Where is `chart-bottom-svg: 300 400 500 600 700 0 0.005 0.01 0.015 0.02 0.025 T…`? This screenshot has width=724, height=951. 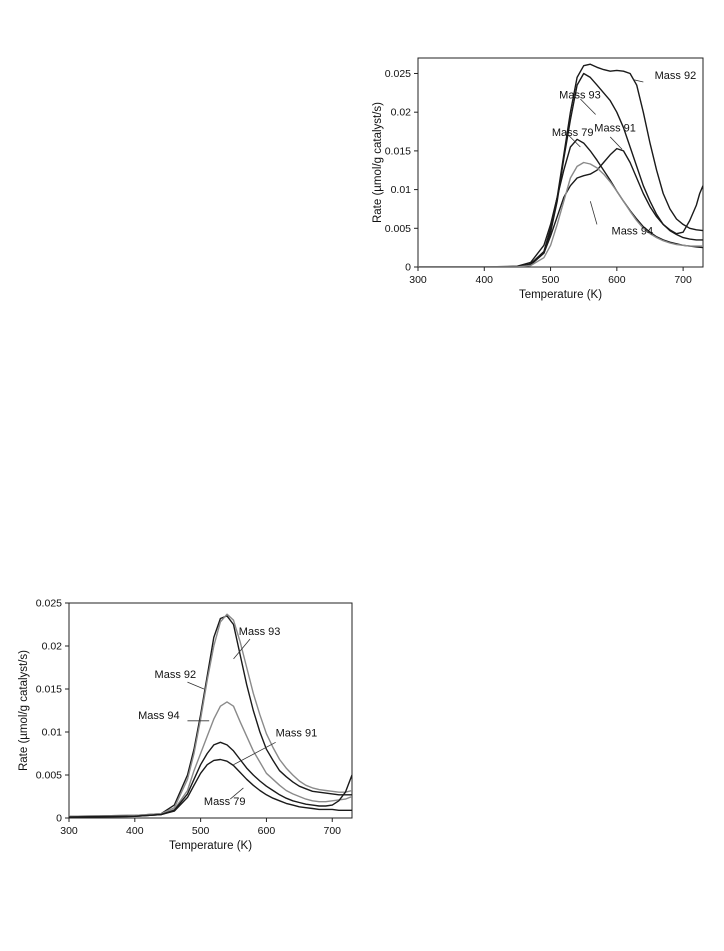
chart-bottom-svg: 300 400 500 600 700 0 0.005 0.01 0.015 0.02 0.025 T… is located at coordinates (185, 725).